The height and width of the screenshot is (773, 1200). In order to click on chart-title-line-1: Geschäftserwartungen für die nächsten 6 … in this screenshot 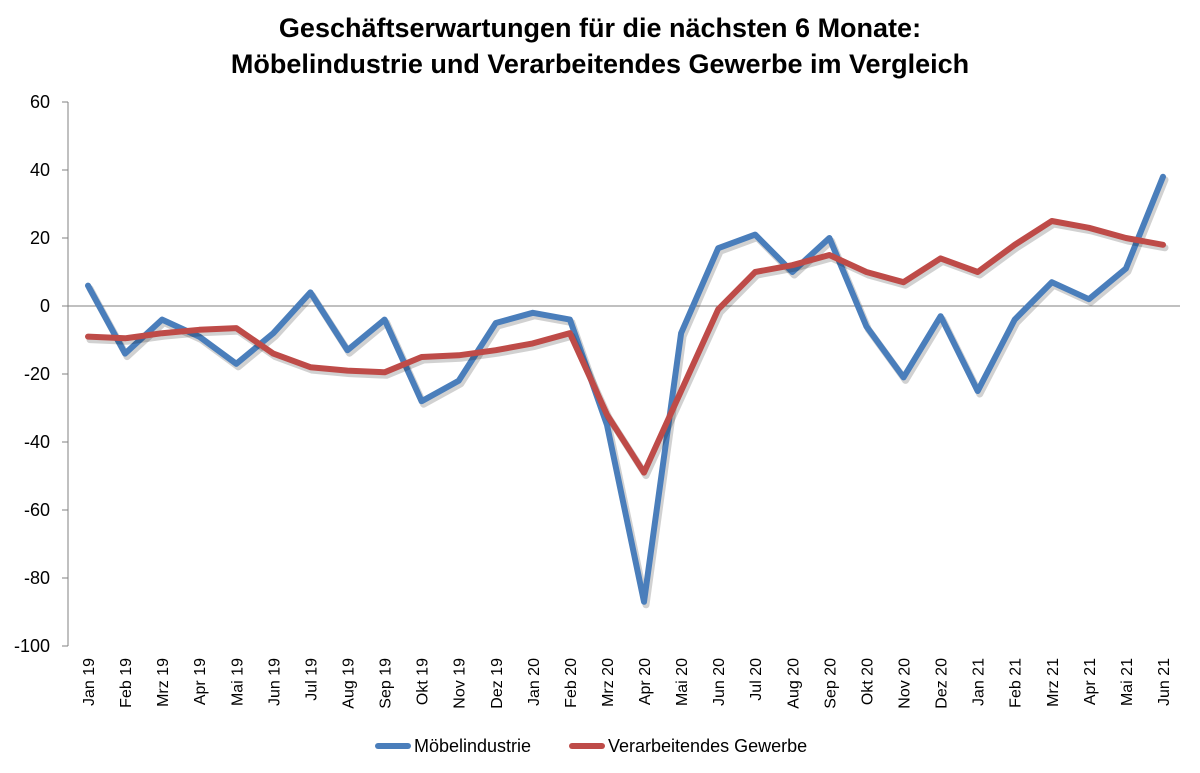, I will do `click(600, 28)`.